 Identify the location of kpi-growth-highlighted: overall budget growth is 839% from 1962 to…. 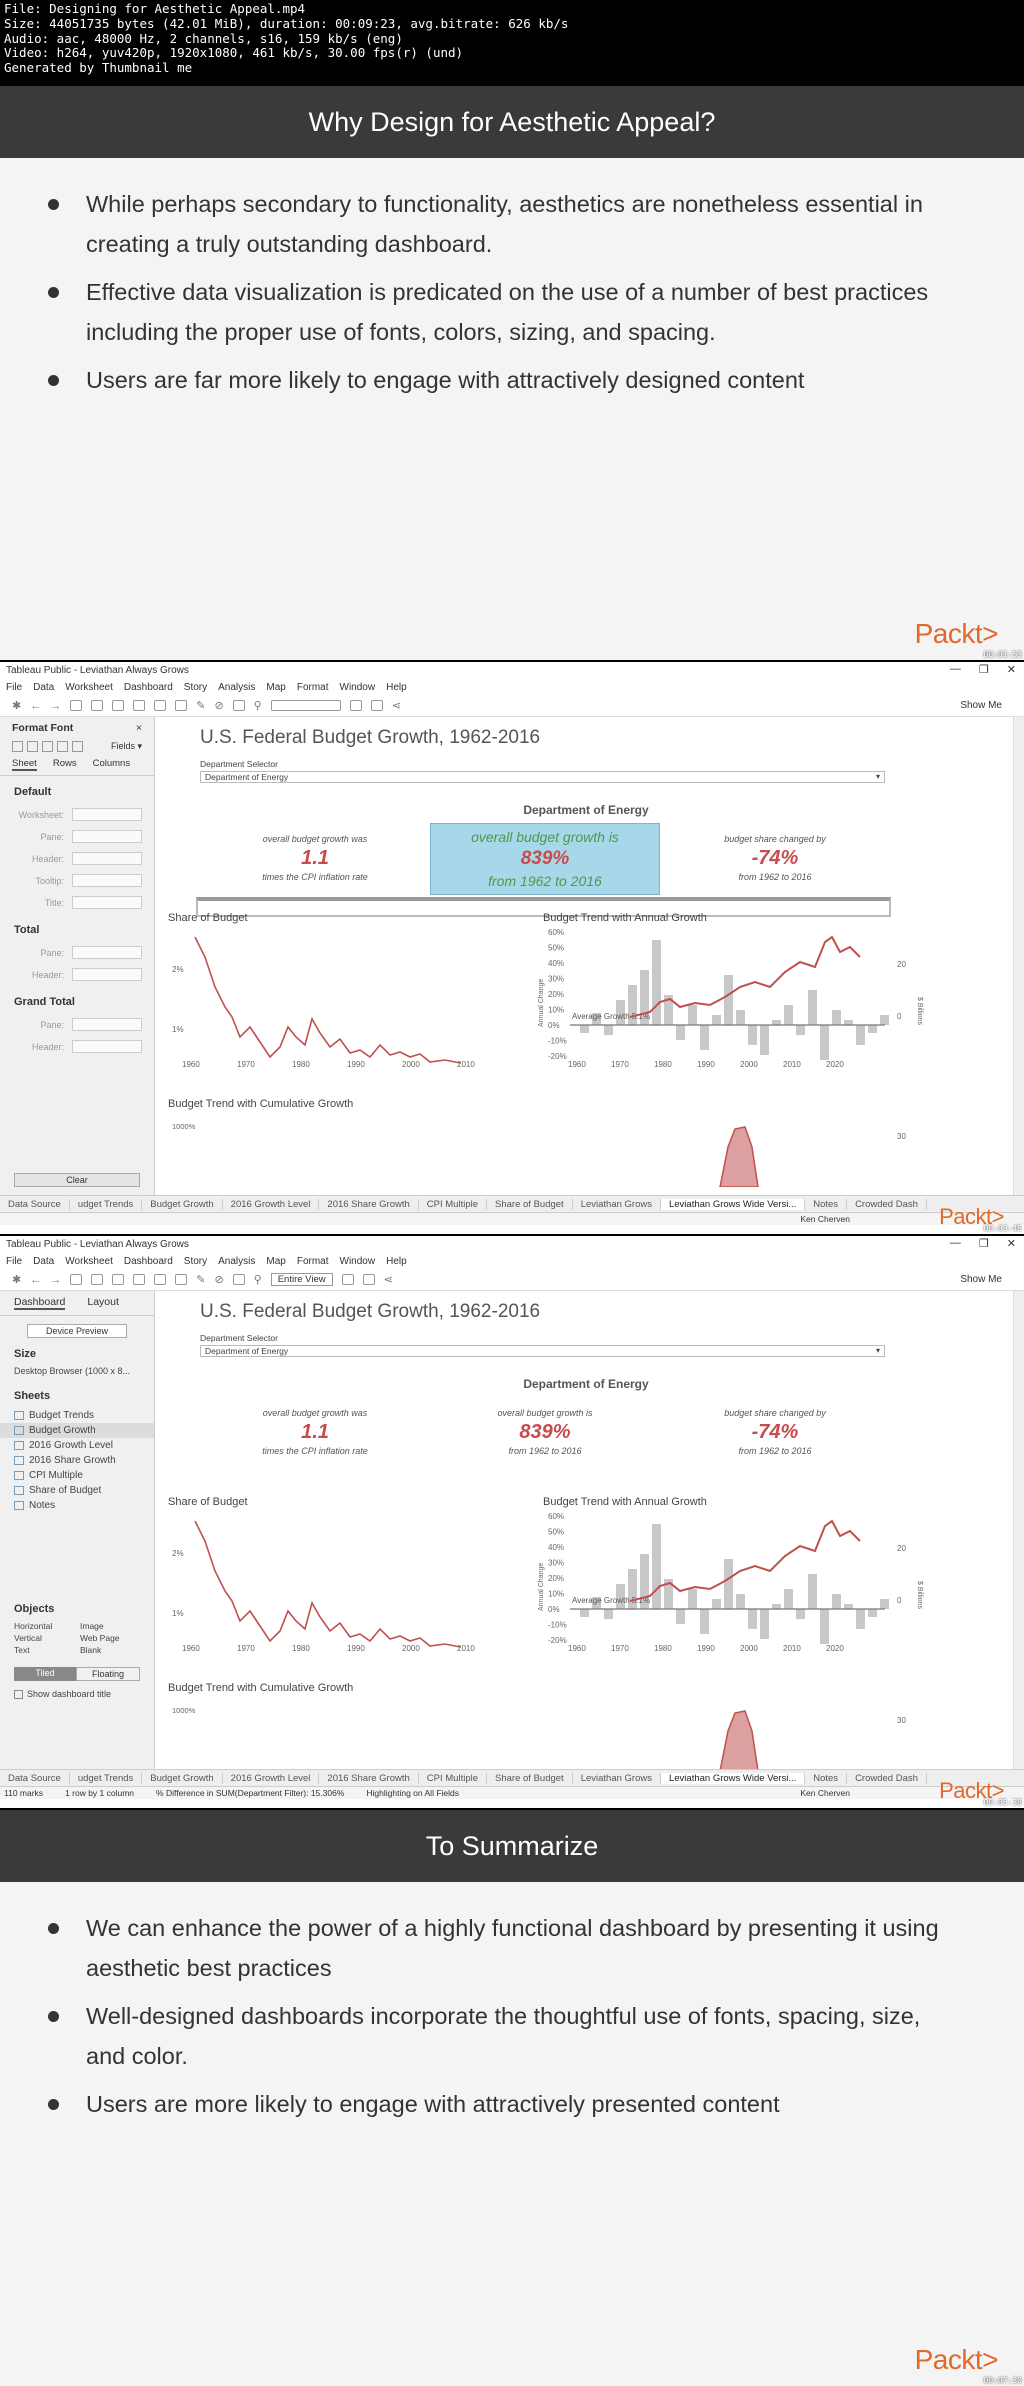
(545, 859).